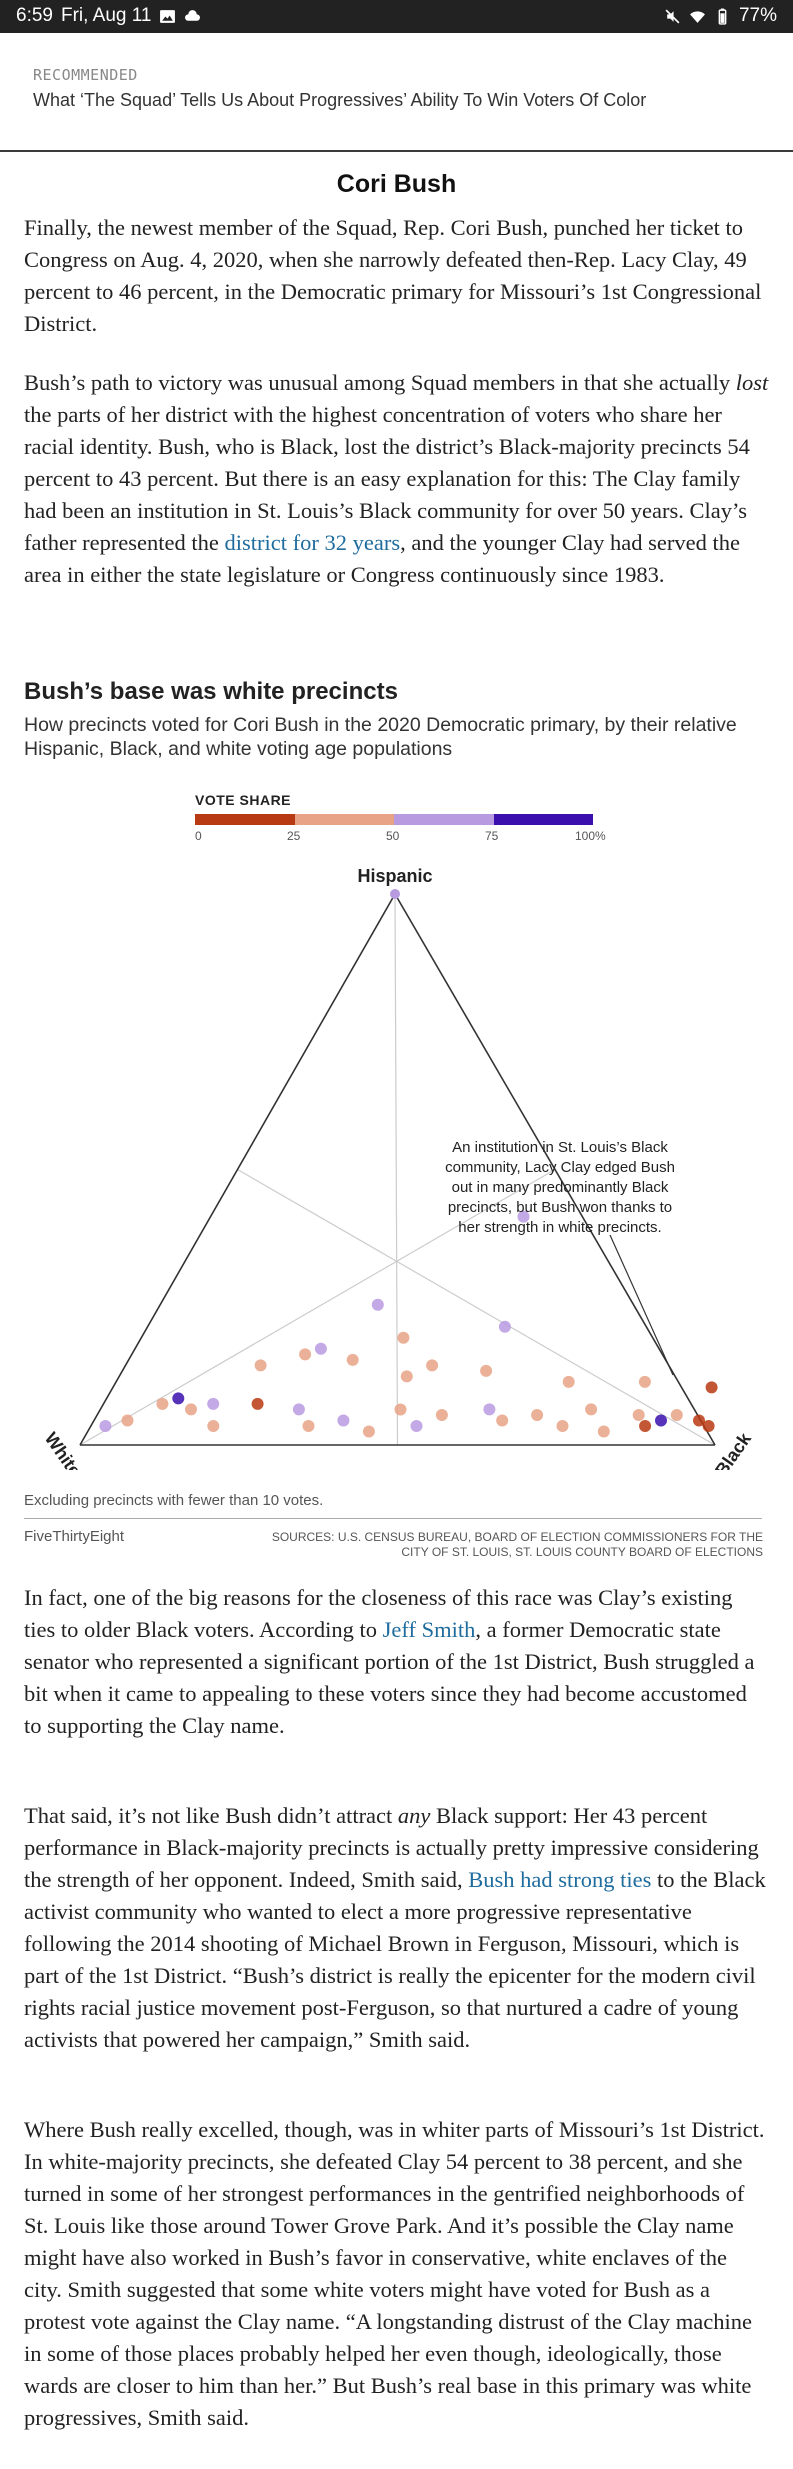 The image size is (793, 2469). What do you see at coordinates (757, 15) in the screenshot?
I see `battery-percent: 77%` at bounding box center [757, 15].